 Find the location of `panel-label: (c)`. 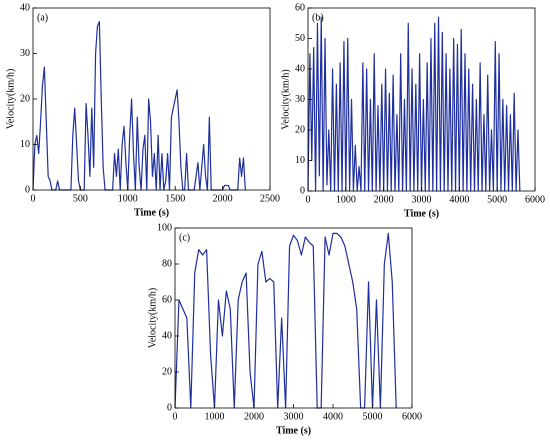

panel-label: (c) is located at coordinates (184, 237).